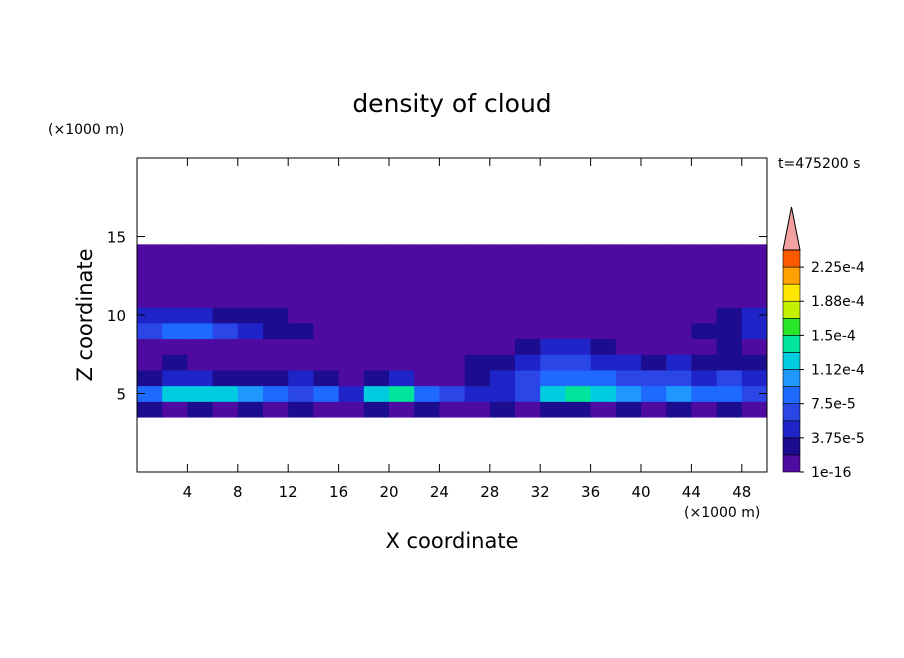  What do you see at coordinates (451, 541) in the screenshot?
I see `x-axis-label: X coordinate` at bounding box center [451, 541].